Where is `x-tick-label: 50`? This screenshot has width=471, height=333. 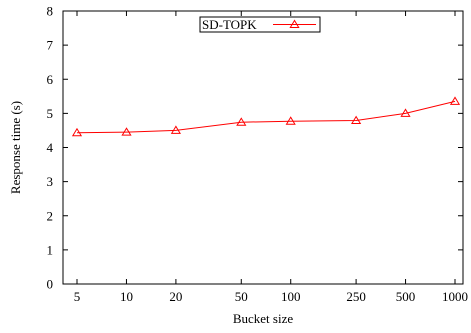
x-tick-label: 50 is located at coordinates (241, 296).